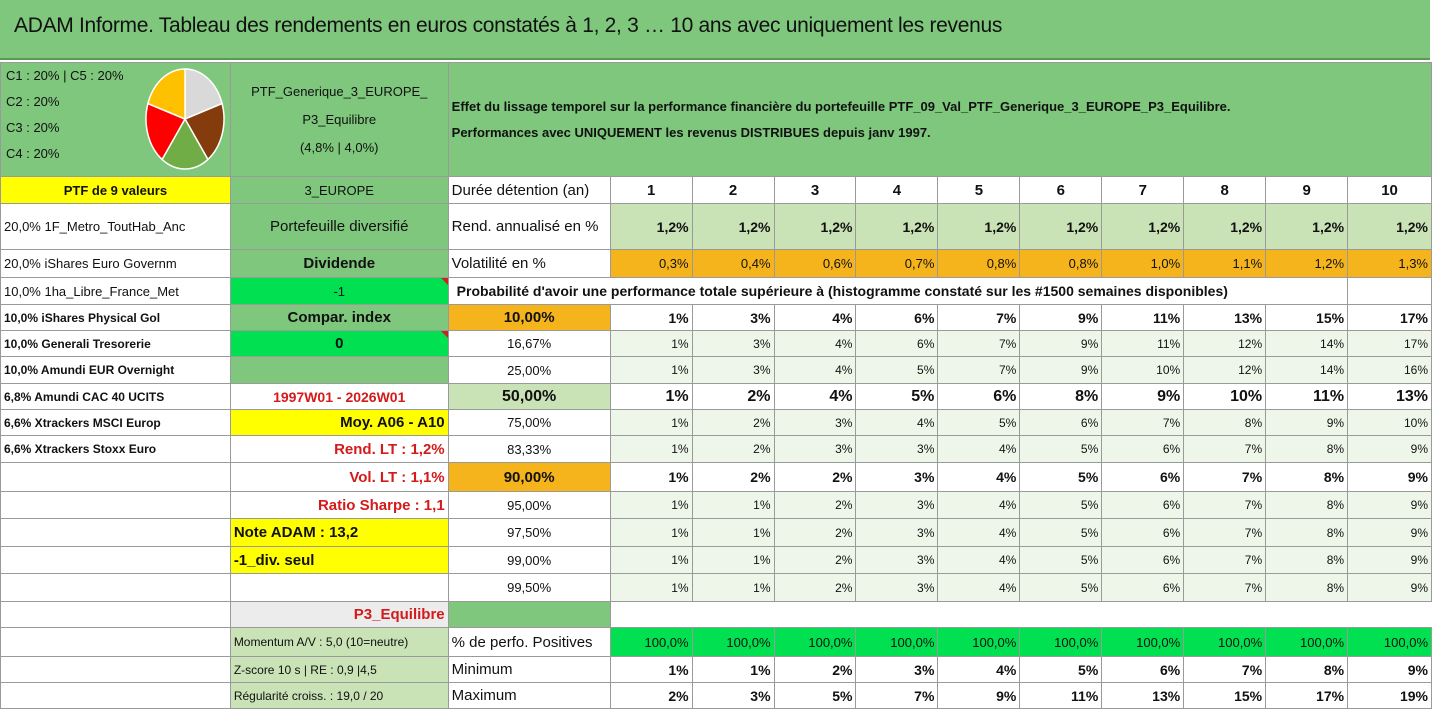  What do you see at coordinates (529, 343) in the screenshot?
I see `threshold-label: 16,67%` at bounding box center [529, 343].